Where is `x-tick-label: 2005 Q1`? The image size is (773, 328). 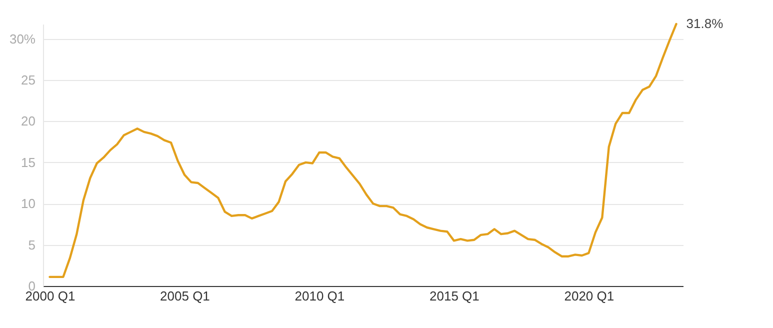
x-tick-label: 2005 Q1 is located at coordinates (185, 296).